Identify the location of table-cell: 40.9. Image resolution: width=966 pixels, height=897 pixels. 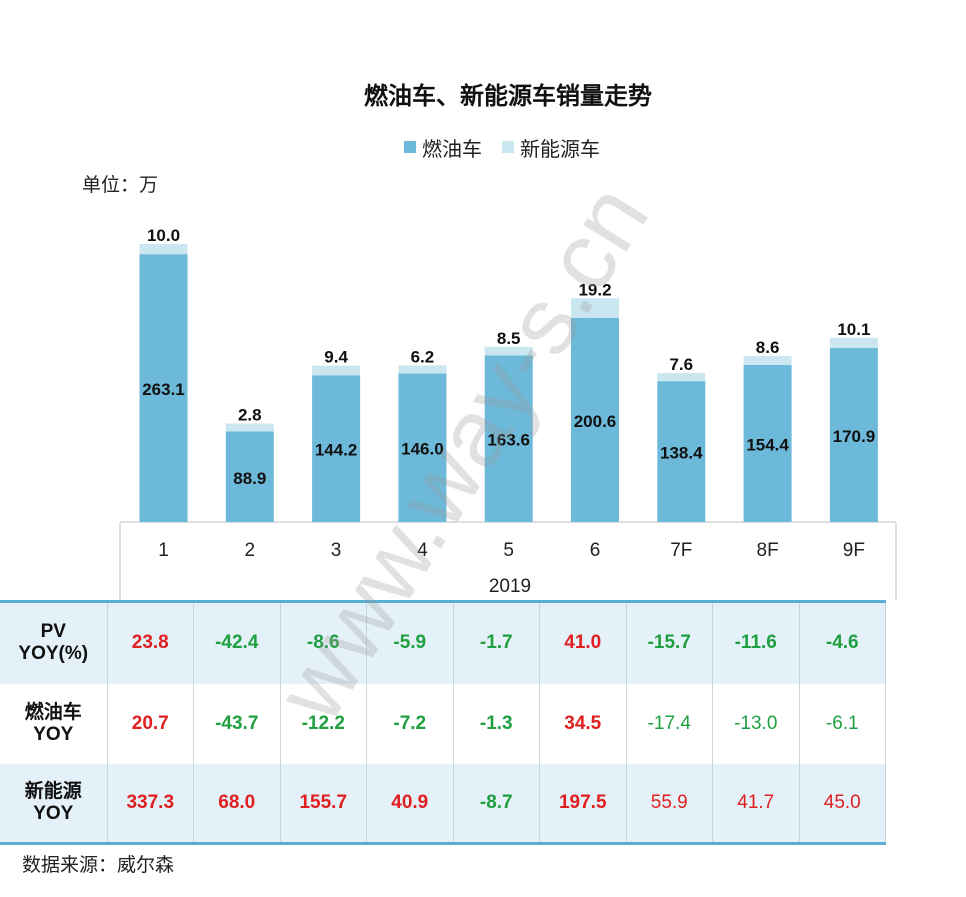
(410, 804).